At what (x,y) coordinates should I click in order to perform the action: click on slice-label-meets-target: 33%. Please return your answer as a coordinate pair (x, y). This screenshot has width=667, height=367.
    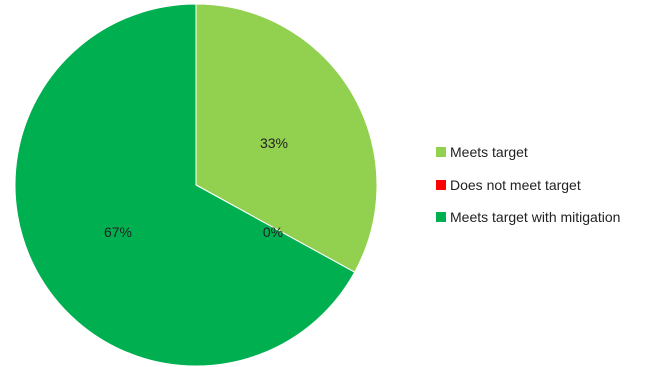
    Looking at the image, I should click on (274, 143).